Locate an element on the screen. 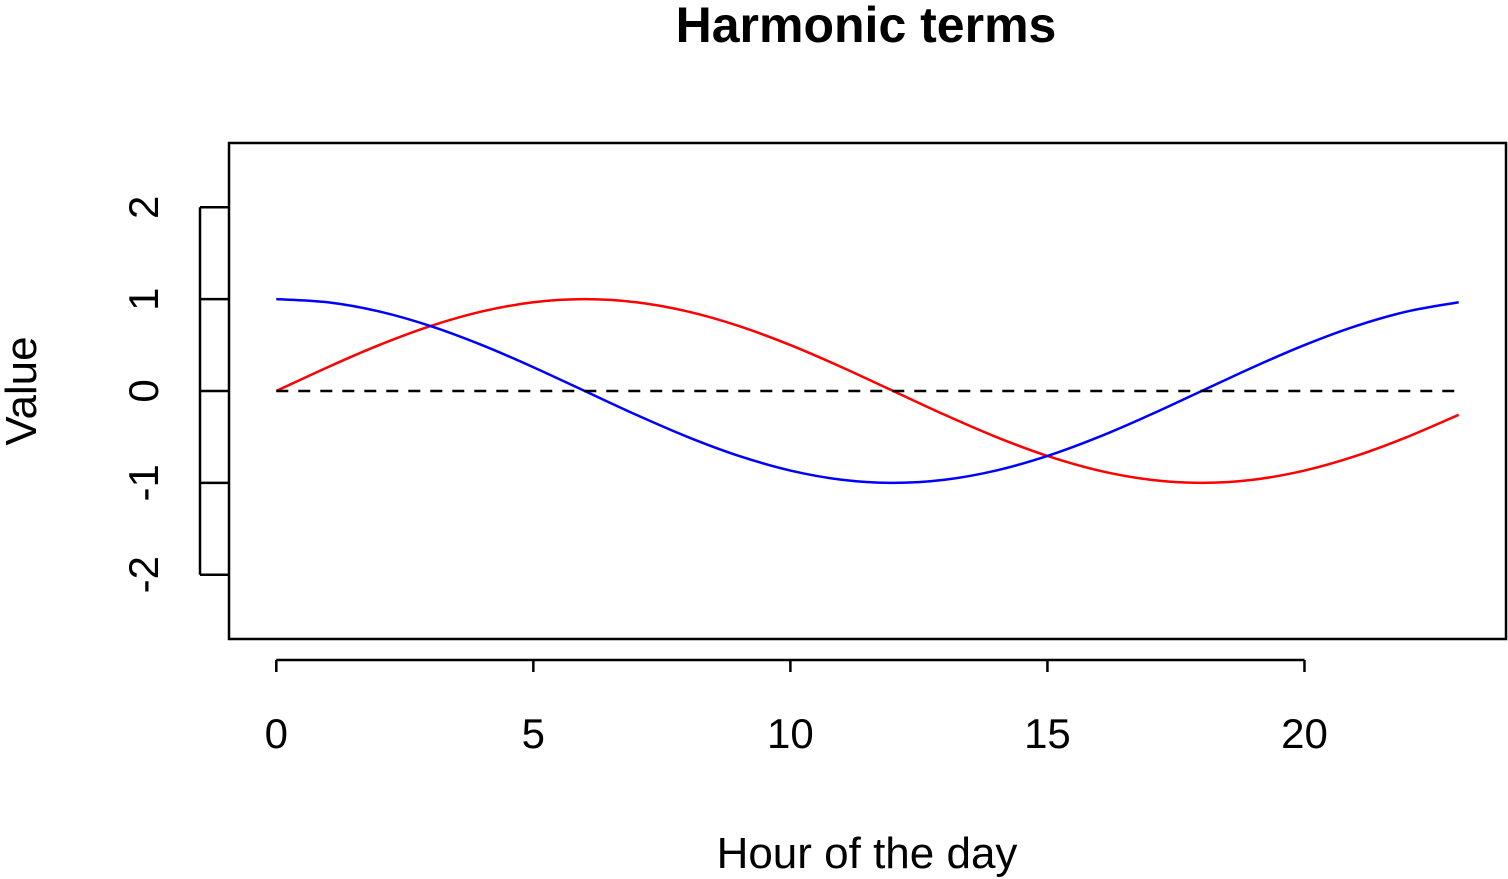  y-tick-label: -2 is located at coordinates (143, 574).